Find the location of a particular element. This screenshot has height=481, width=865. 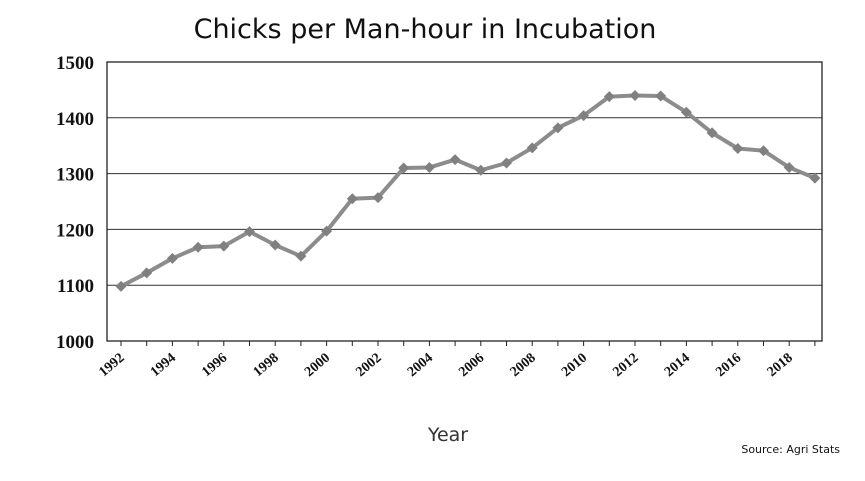

data-point-2003 is located at coordinates (404, 168).